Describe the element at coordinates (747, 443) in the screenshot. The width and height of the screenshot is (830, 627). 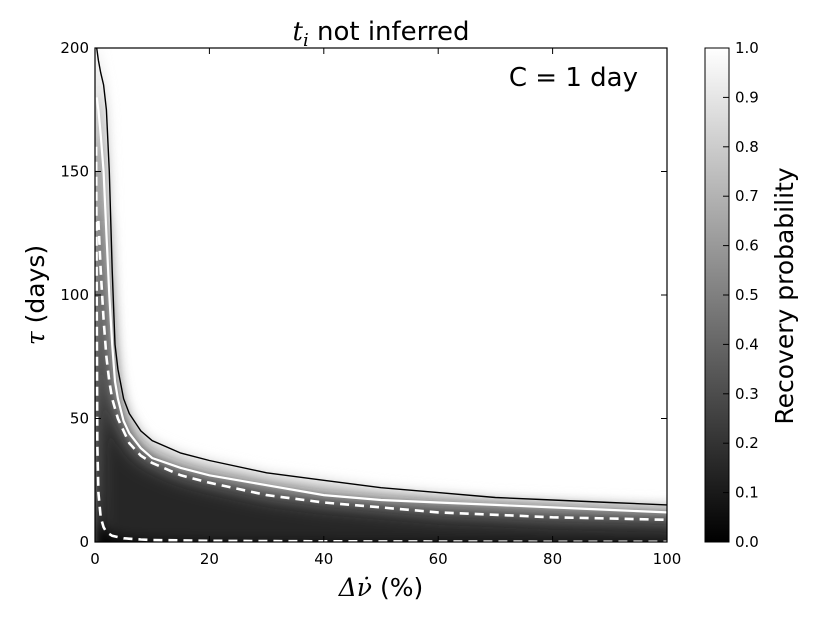
I see `colorbar-tick-label: 0.2` at that location.